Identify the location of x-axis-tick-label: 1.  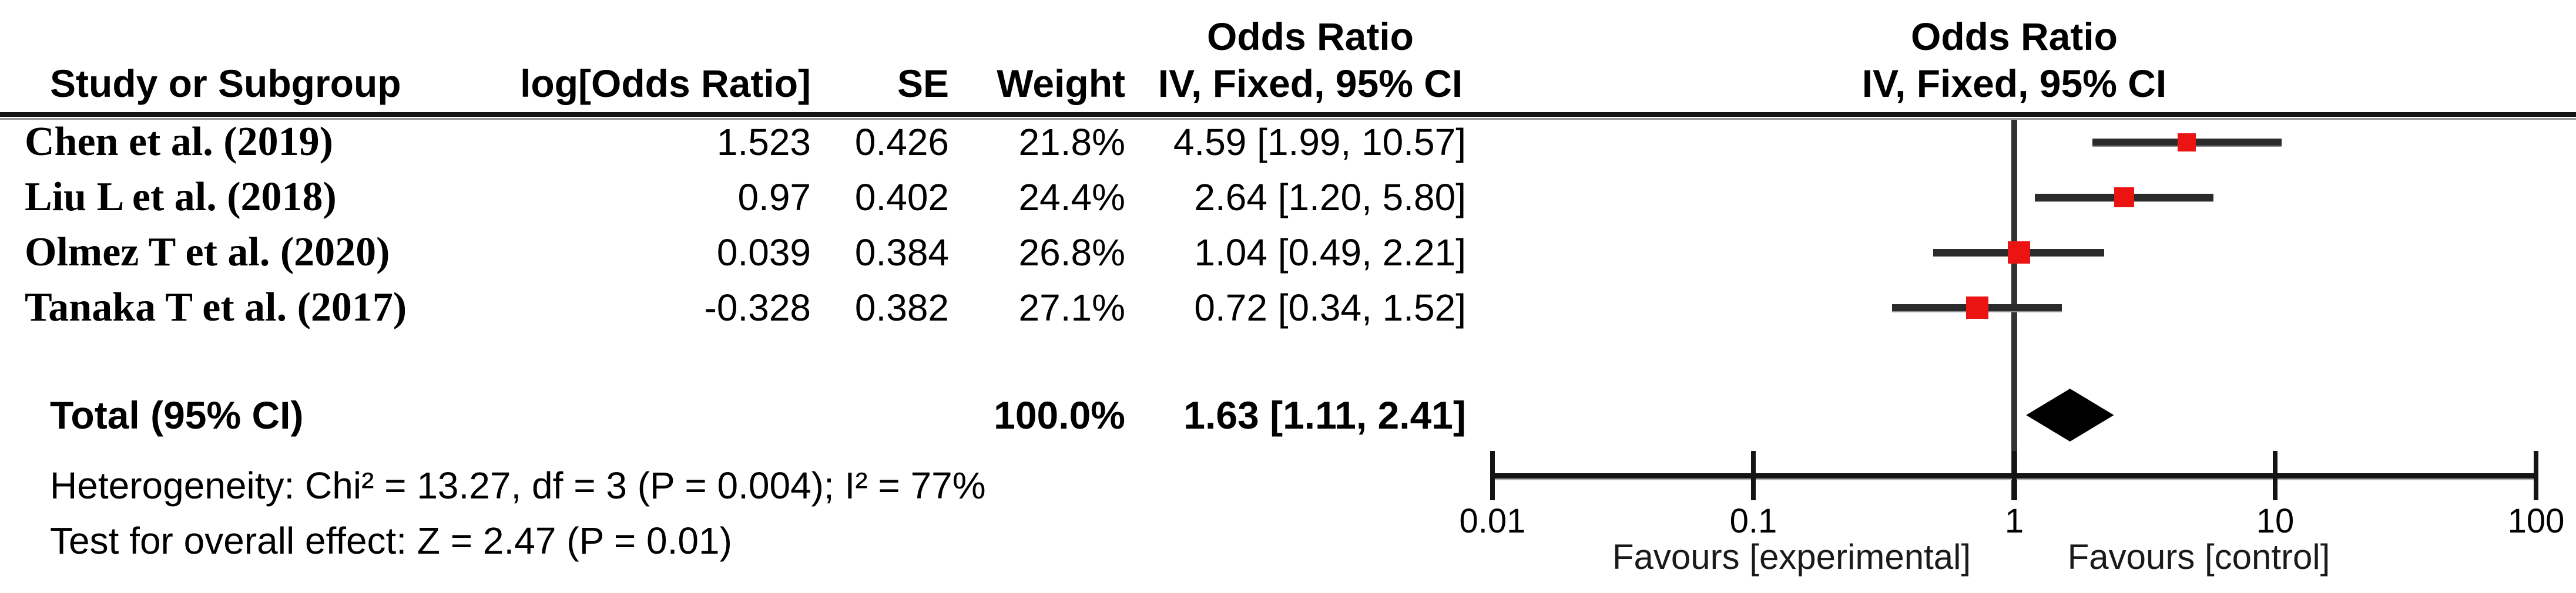
(2014, 521).